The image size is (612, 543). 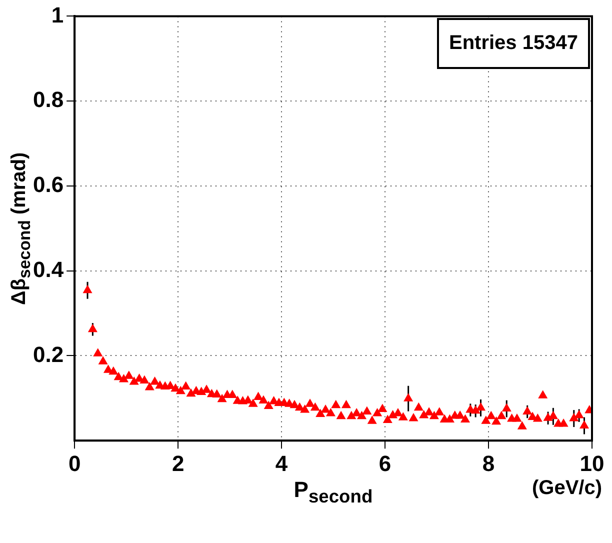 I want to click on x-tick-label: 2, so click(x=178, y=463).